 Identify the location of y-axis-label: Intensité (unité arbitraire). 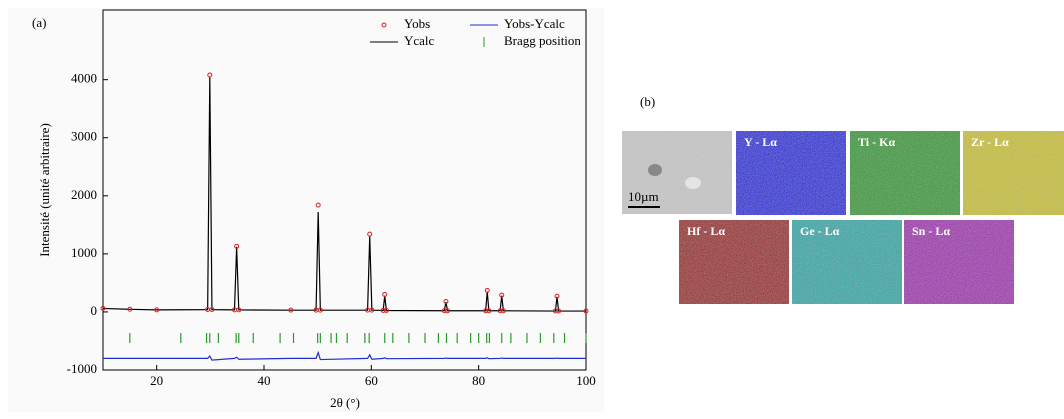
(44, 190).